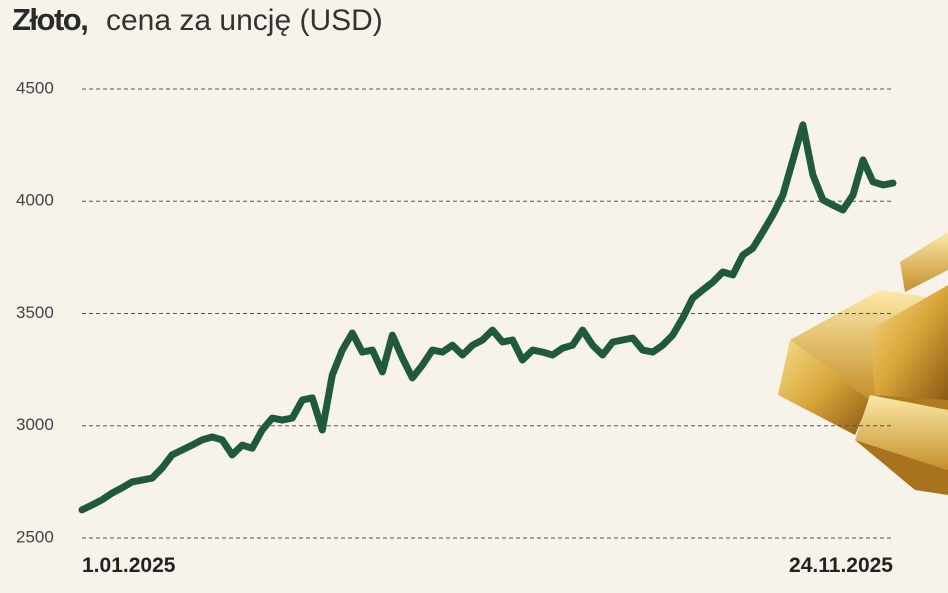 Image resolution: width=948 pixels, height=593 pixels. Describe the element at coordinates (129, 565) in the screenshot. I see `x-tick-label: 1.01.2025` at that location.